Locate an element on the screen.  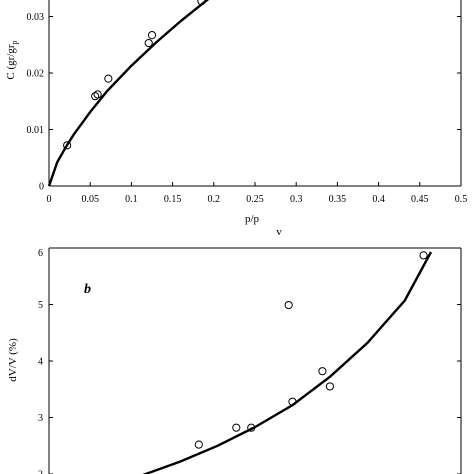
panel-a-x-tick-label: 0.05 is located at coordinates (90, 199).